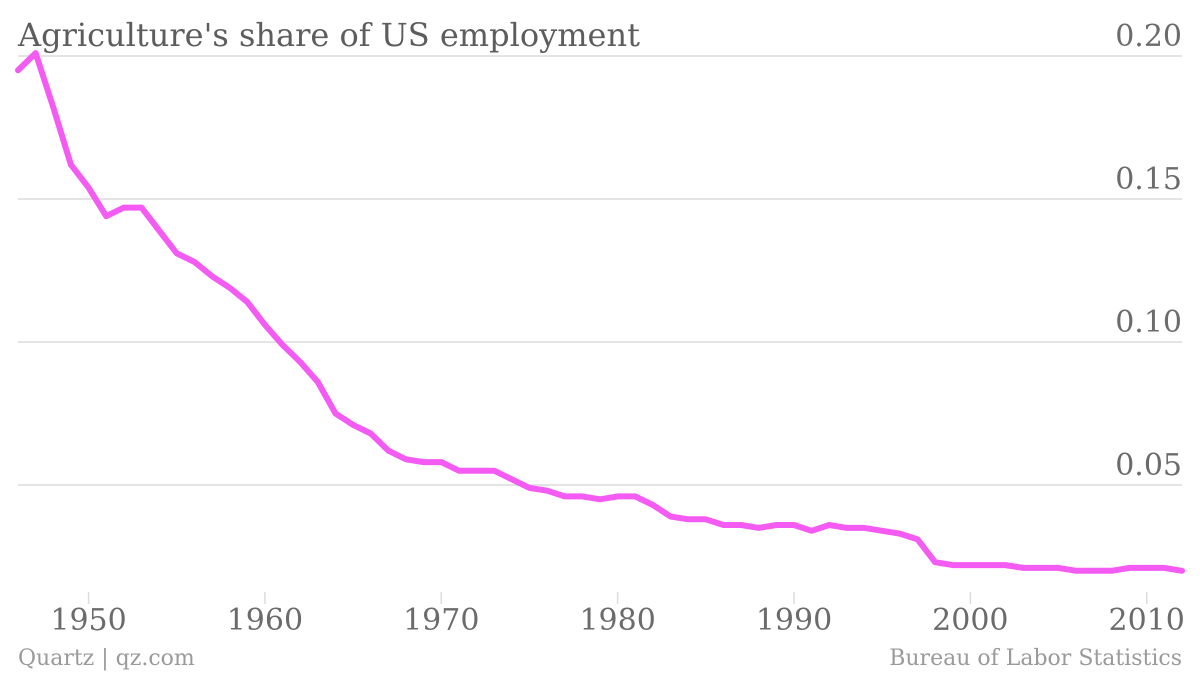  What do you see at coordinates (441, 620) in the screenshot?
I see `x-tick-label: 1970` at bounding box center [441, 620].